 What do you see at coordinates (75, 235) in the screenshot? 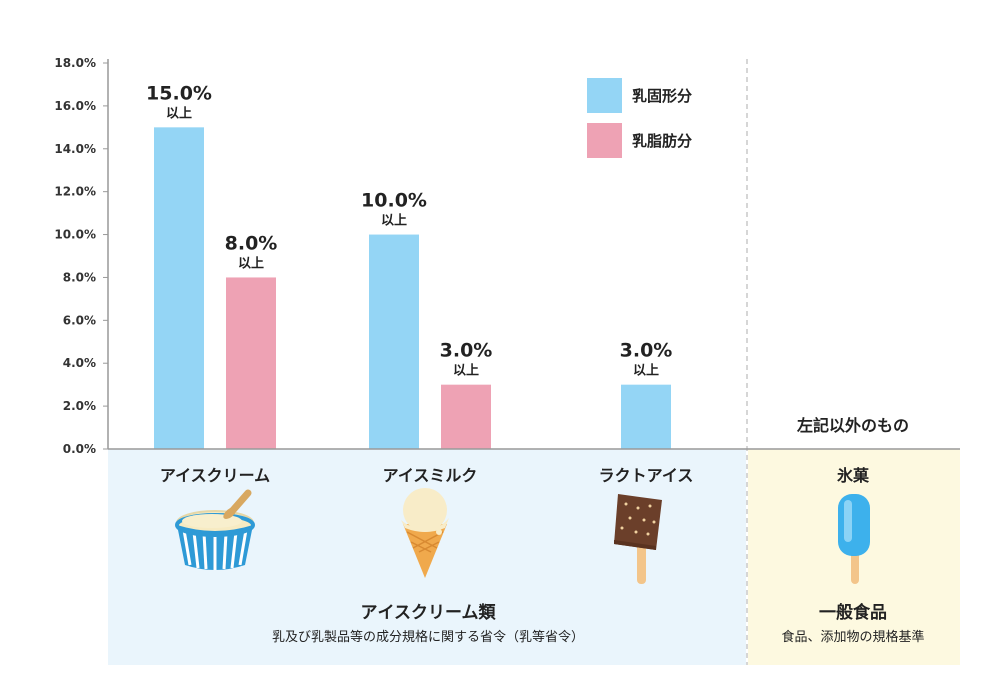
I see `y-tick-label: 10.0%` at bounding box center [75, 235].